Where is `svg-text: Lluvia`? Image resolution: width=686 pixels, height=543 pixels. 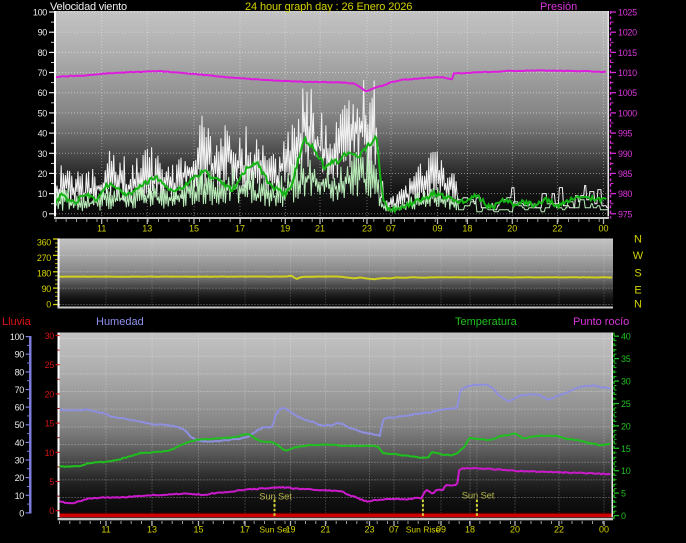
svg-text: Lluvia is located at coordinates (17, 322).